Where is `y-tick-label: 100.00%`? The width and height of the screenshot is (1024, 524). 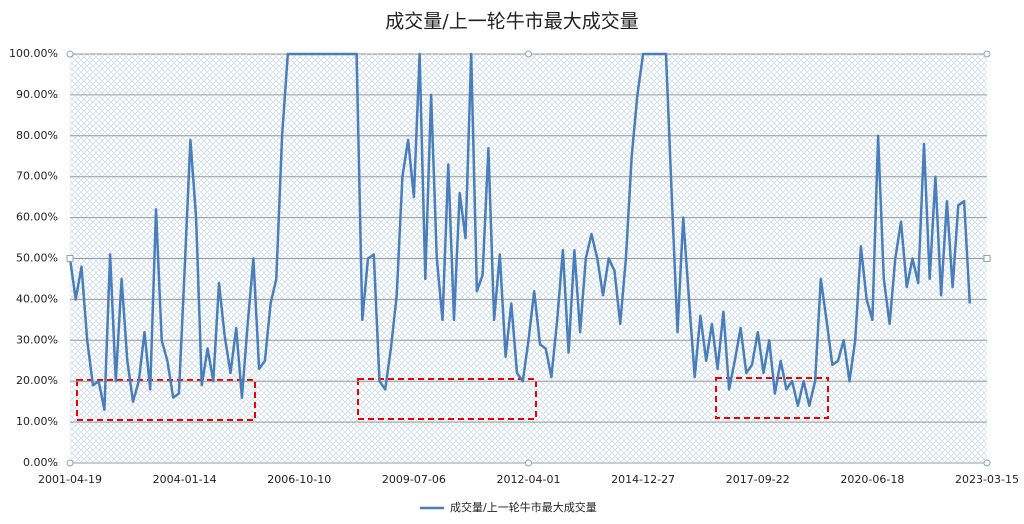
y-tick-label: 100.00% is located at coordinates (33, 53).